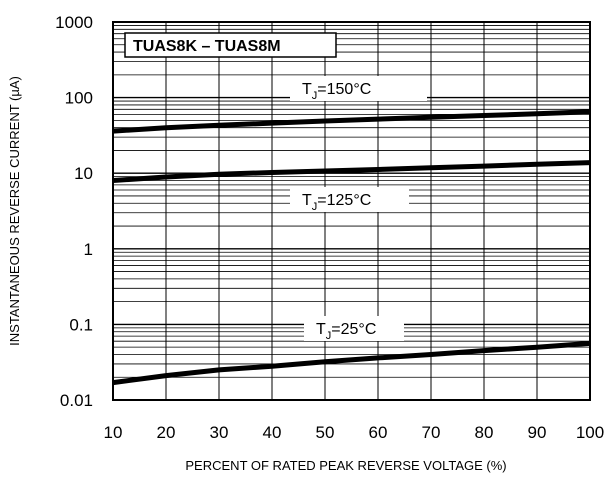 The height and width of the screenshot is (477, 605). I want to click on x-tick-label: 70, so click(431, 432).